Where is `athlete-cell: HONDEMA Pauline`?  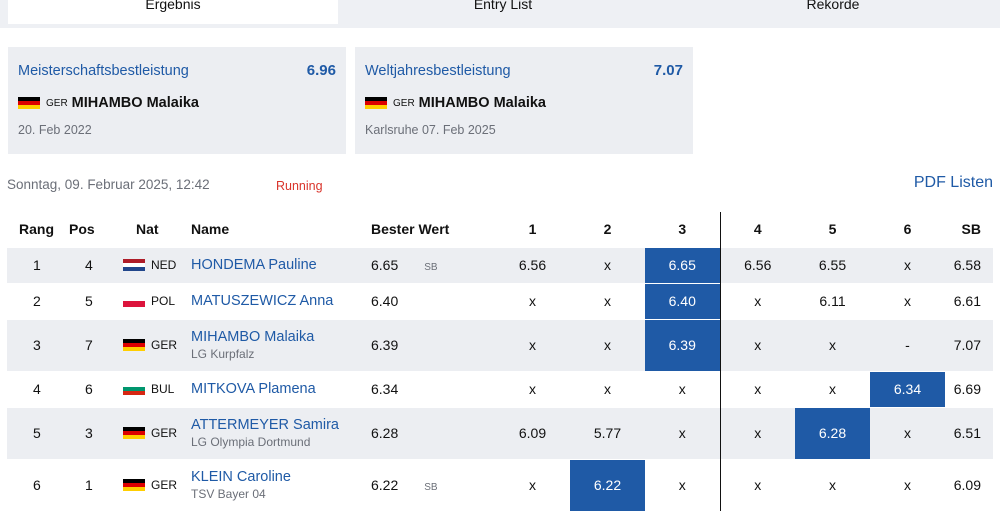 athlete-cell: HONDEMA Pauline is located at coordinates (281, 264).